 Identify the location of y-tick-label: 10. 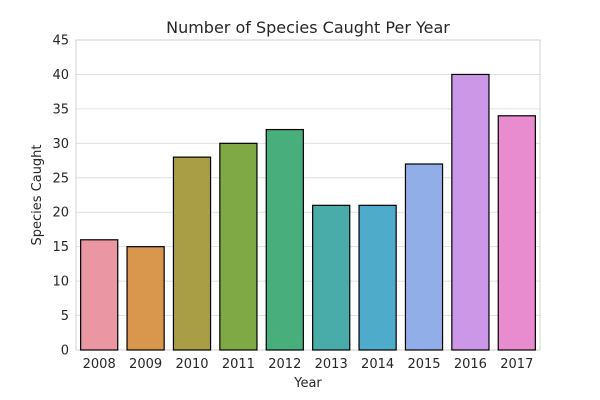
(60, 282).